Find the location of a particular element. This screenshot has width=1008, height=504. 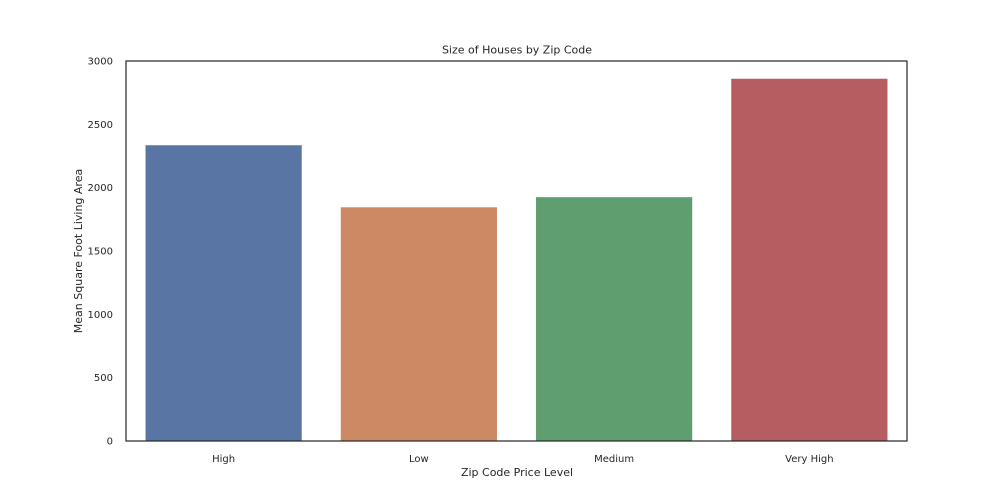

x-tick-label-high: High is located at coordinates (223, 459).